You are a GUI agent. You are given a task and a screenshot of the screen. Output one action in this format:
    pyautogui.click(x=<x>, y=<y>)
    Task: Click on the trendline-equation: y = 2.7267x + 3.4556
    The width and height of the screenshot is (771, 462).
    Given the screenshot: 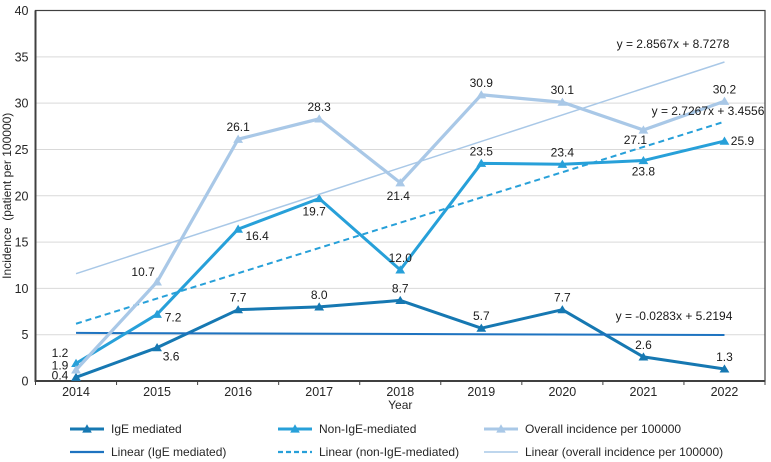 What is the action you would take?
    pyautogui.click(x=708, y=111)
    